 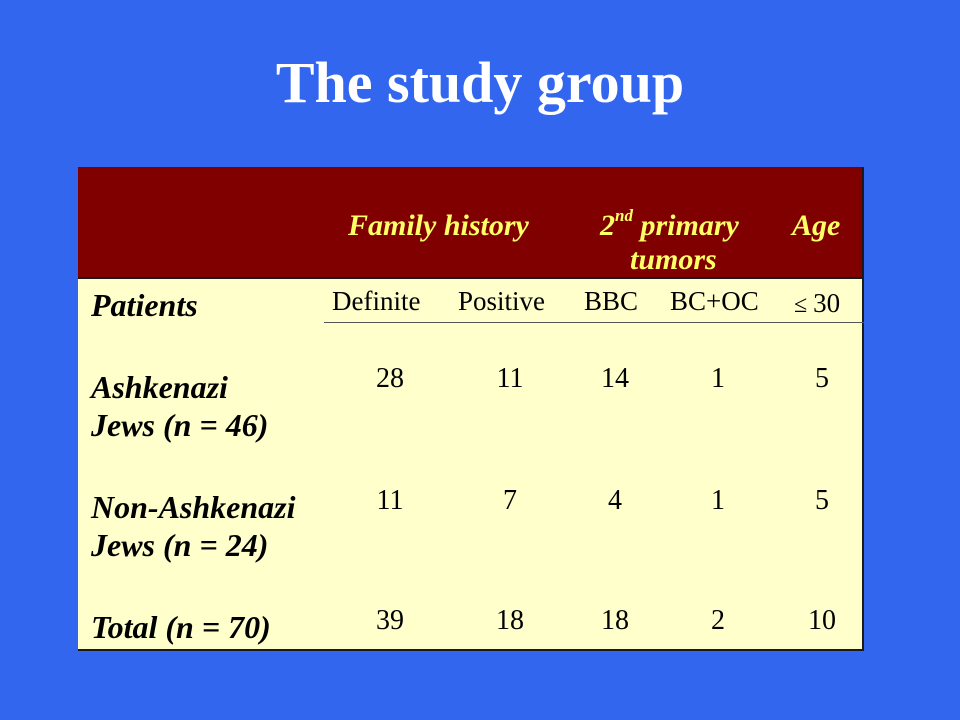 What do you see at coordinates (180, 425) in the screenshot?
I see `row-label-ashkenazi-line2: Jews (n = 46)` at bounding box center [180, 425].